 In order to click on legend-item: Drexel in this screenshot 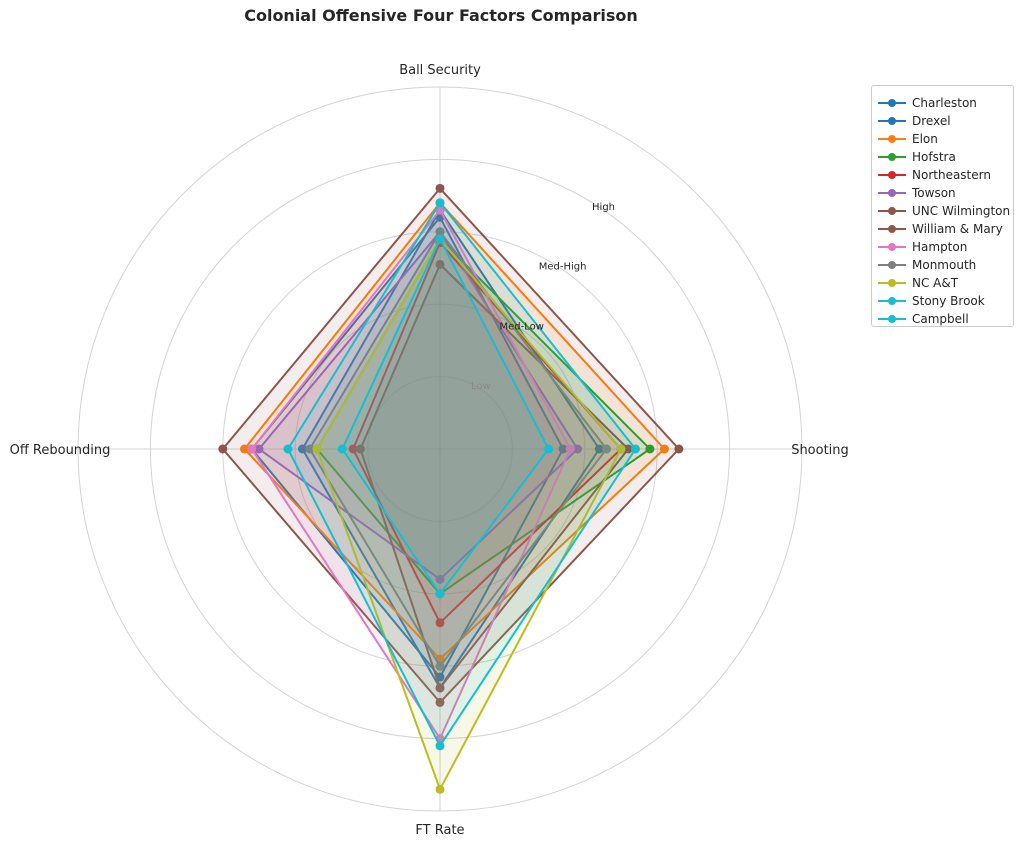, I will do `click(942, 121)`.